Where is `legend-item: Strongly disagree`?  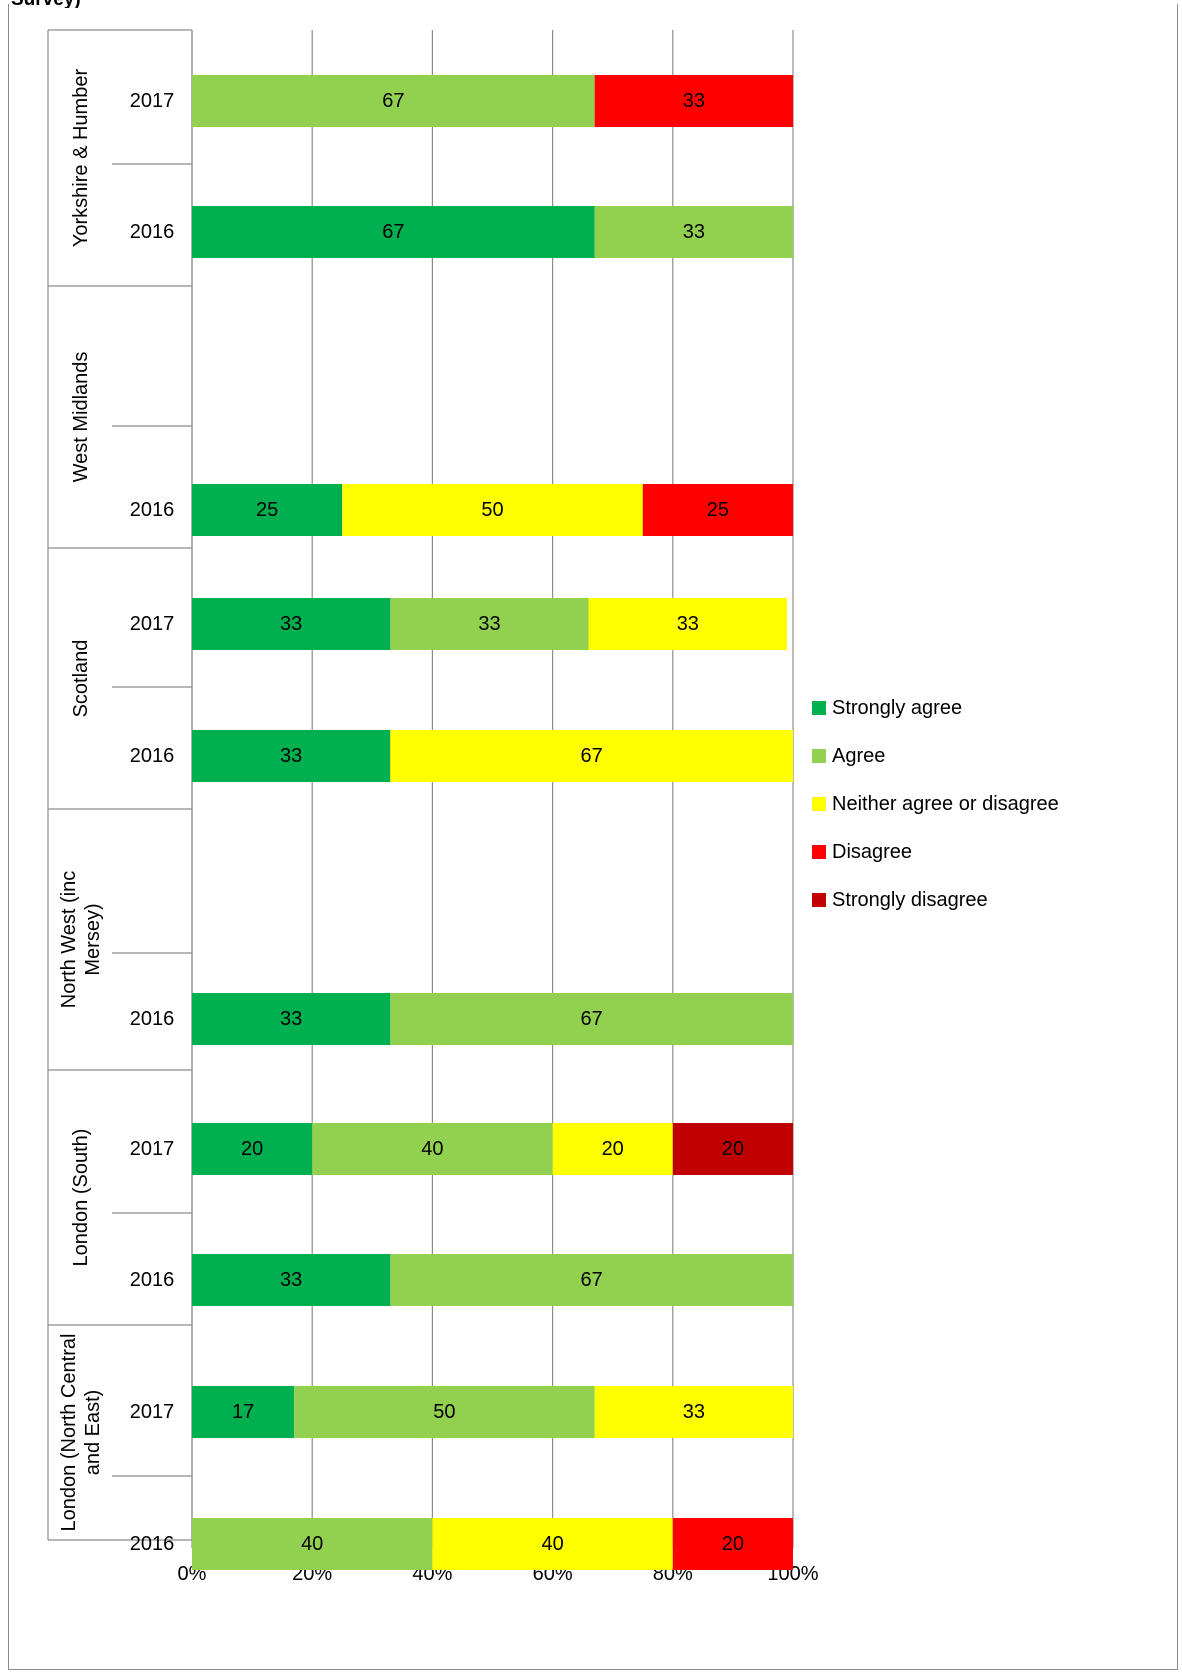
legend-item: Strongly disagree is located at coordinates (935, 900).